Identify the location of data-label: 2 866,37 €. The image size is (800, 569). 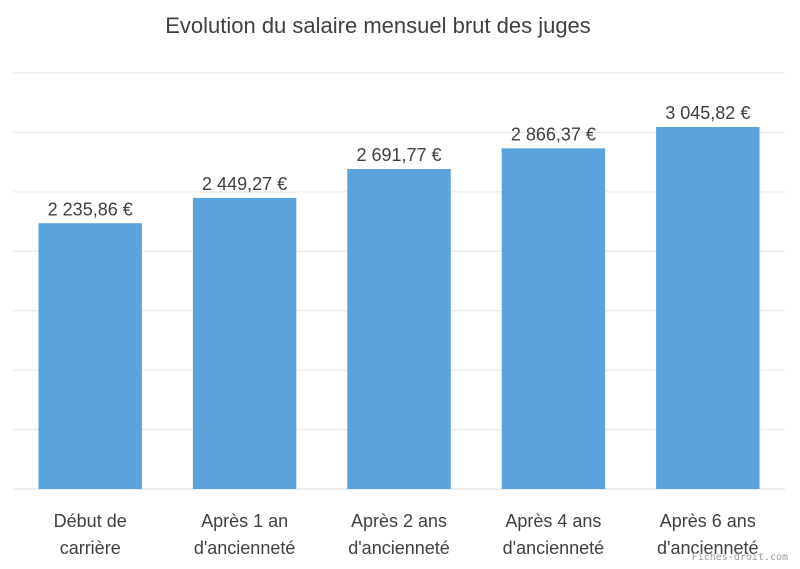
(553, 134).